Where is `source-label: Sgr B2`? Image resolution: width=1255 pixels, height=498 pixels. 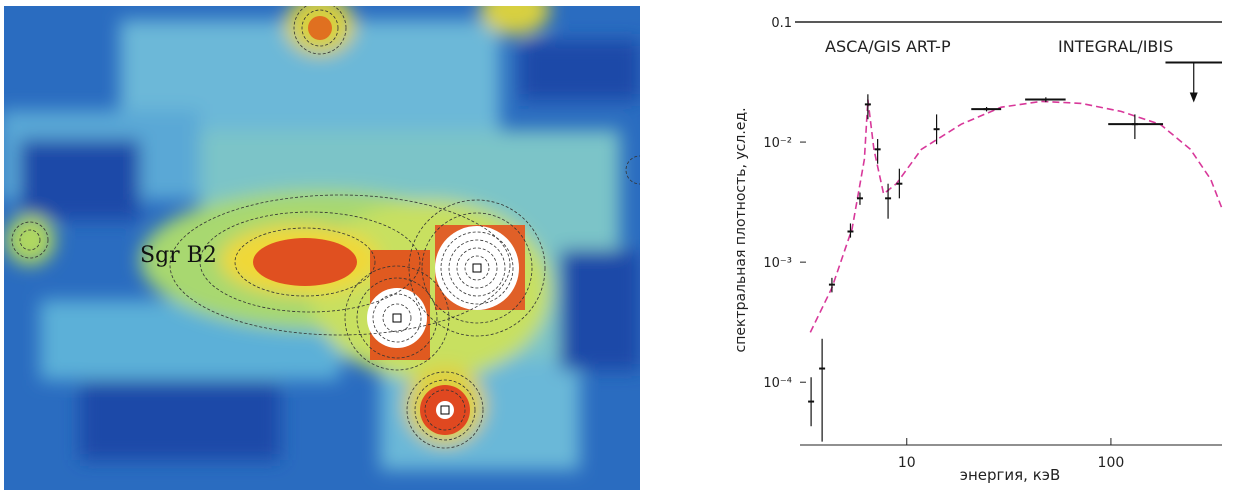 source-label: Sgr B2 is located at coordinates (178, 255).